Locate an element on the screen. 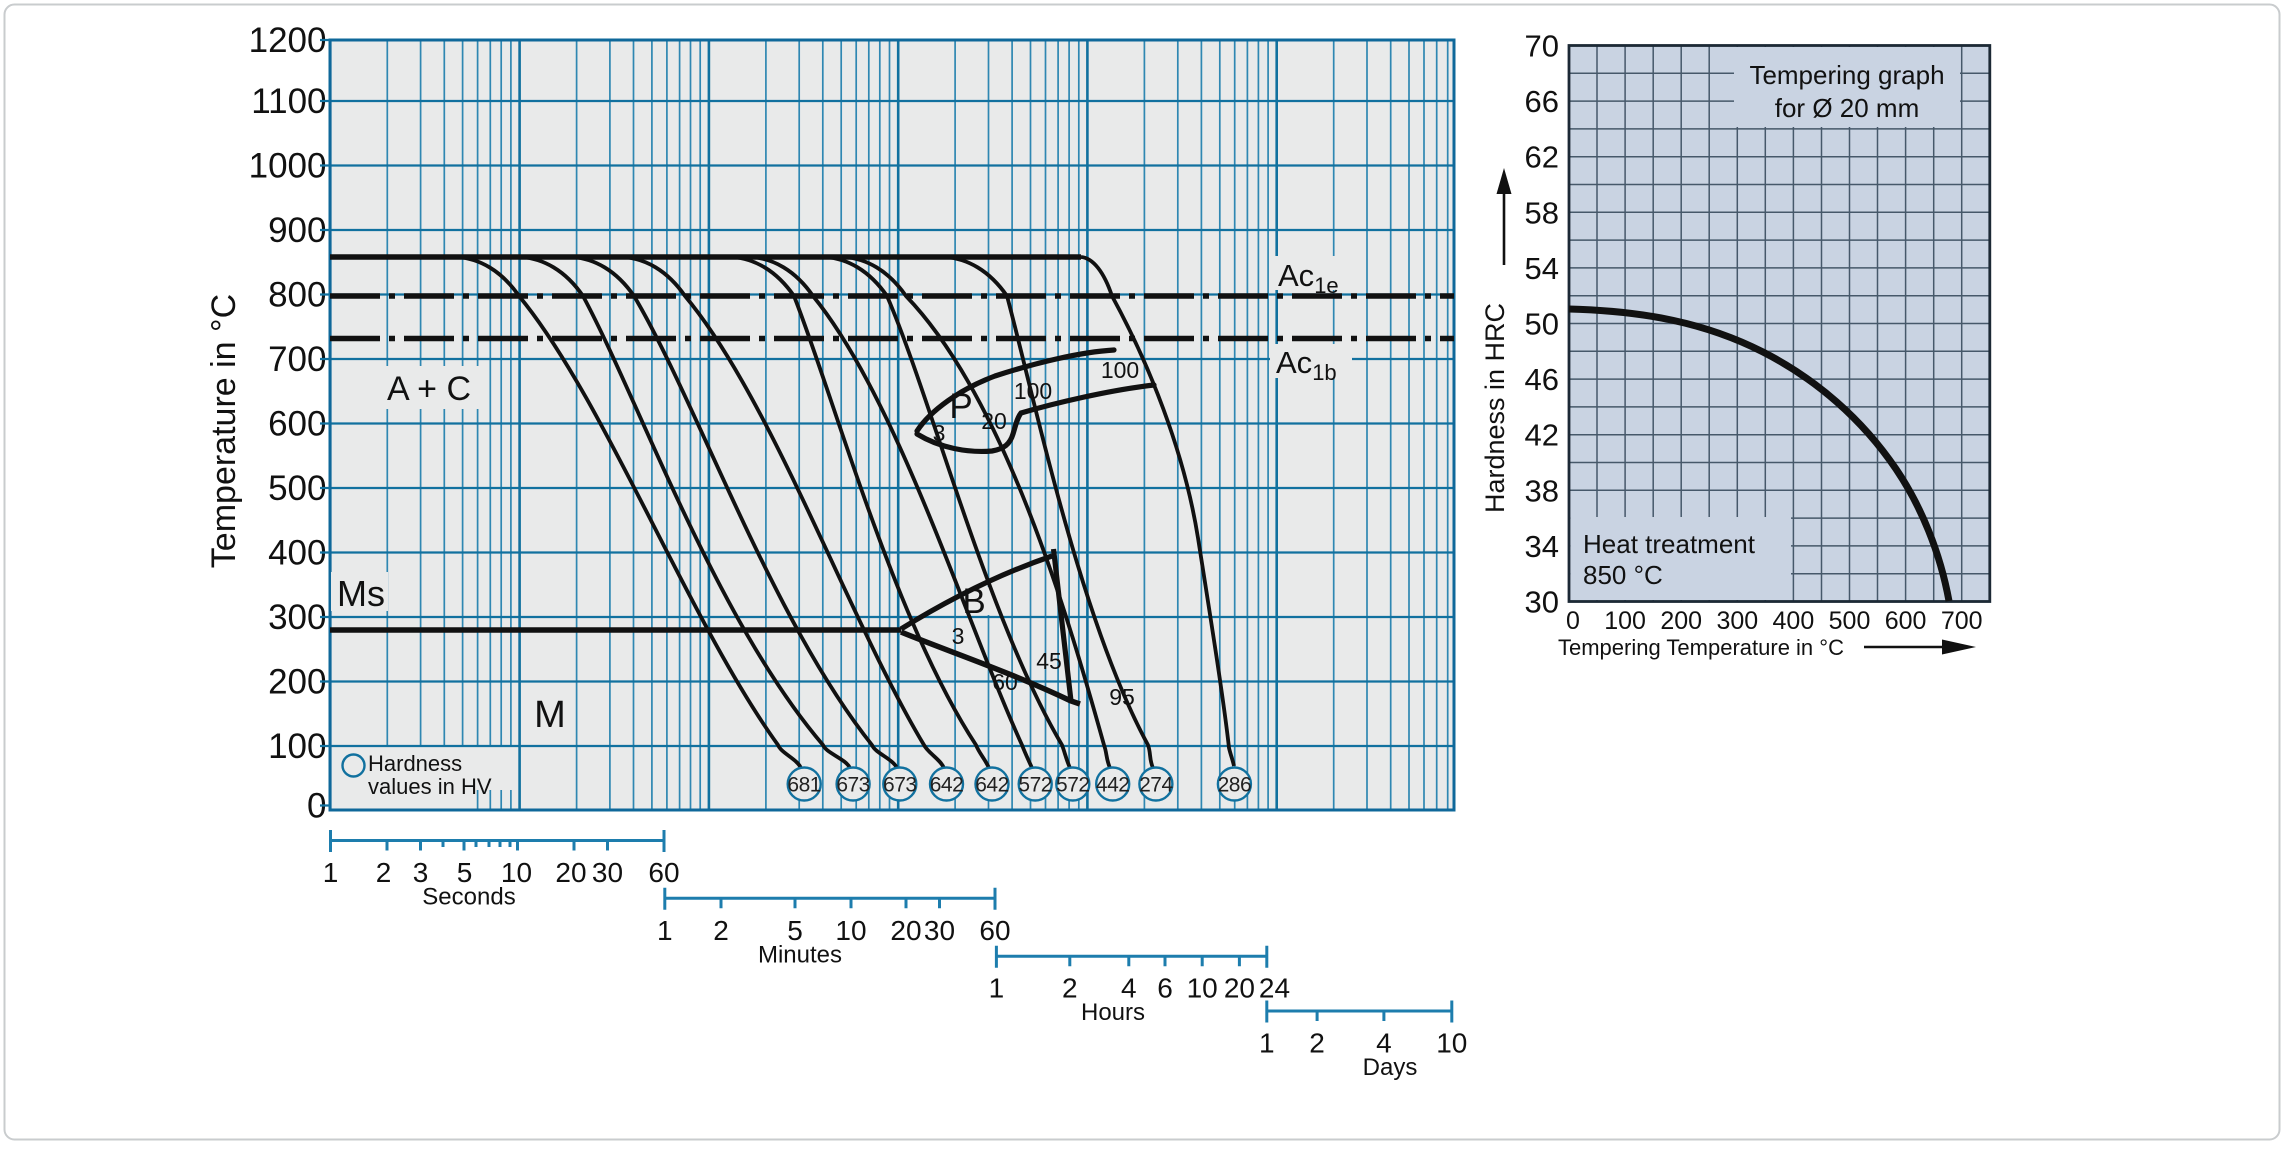 The image size is (2284, 1149). svg-text: 900 is located at coordinates (297, 230).